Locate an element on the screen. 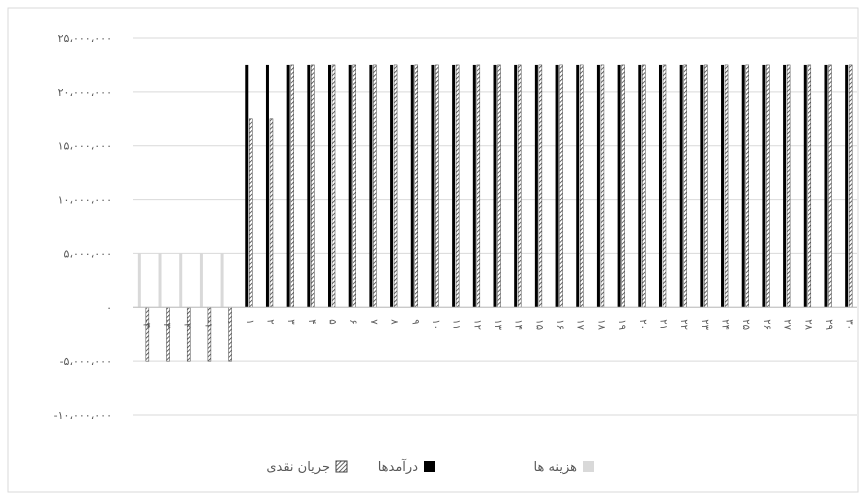  x-tick-label: ۰ is located at coordinates (228, 321).